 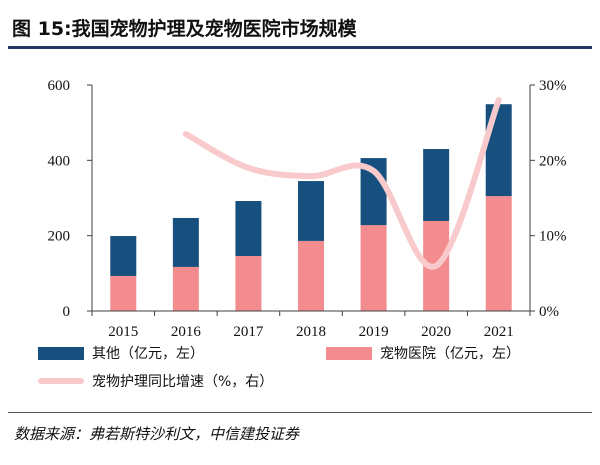 I want to click on right-axis-tick-label: 10%, so click(x=553, y=237).